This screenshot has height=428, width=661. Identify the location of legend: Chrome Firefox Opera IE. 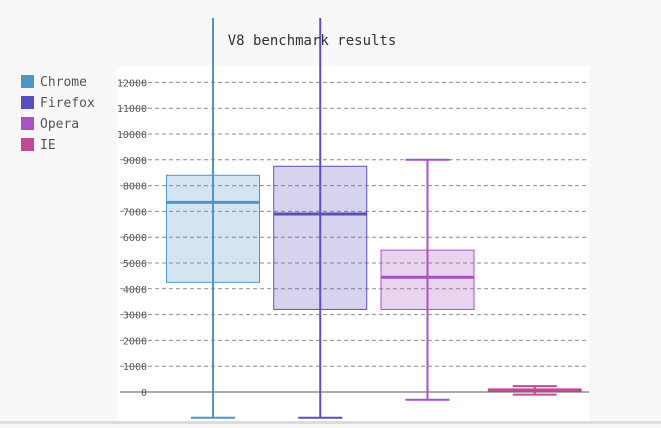
(58, 114).